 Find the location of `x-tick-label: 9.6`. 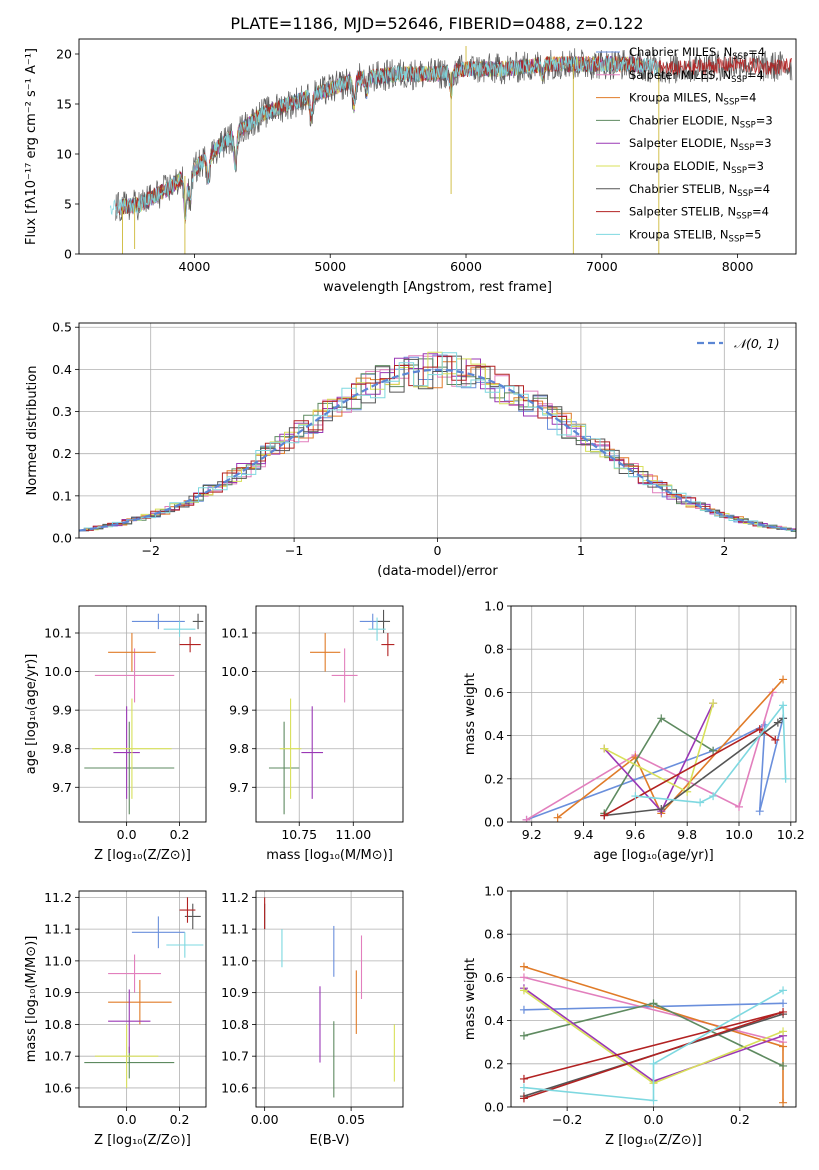

x-tick-label: 9.6 is located at coordinates (635, 834).